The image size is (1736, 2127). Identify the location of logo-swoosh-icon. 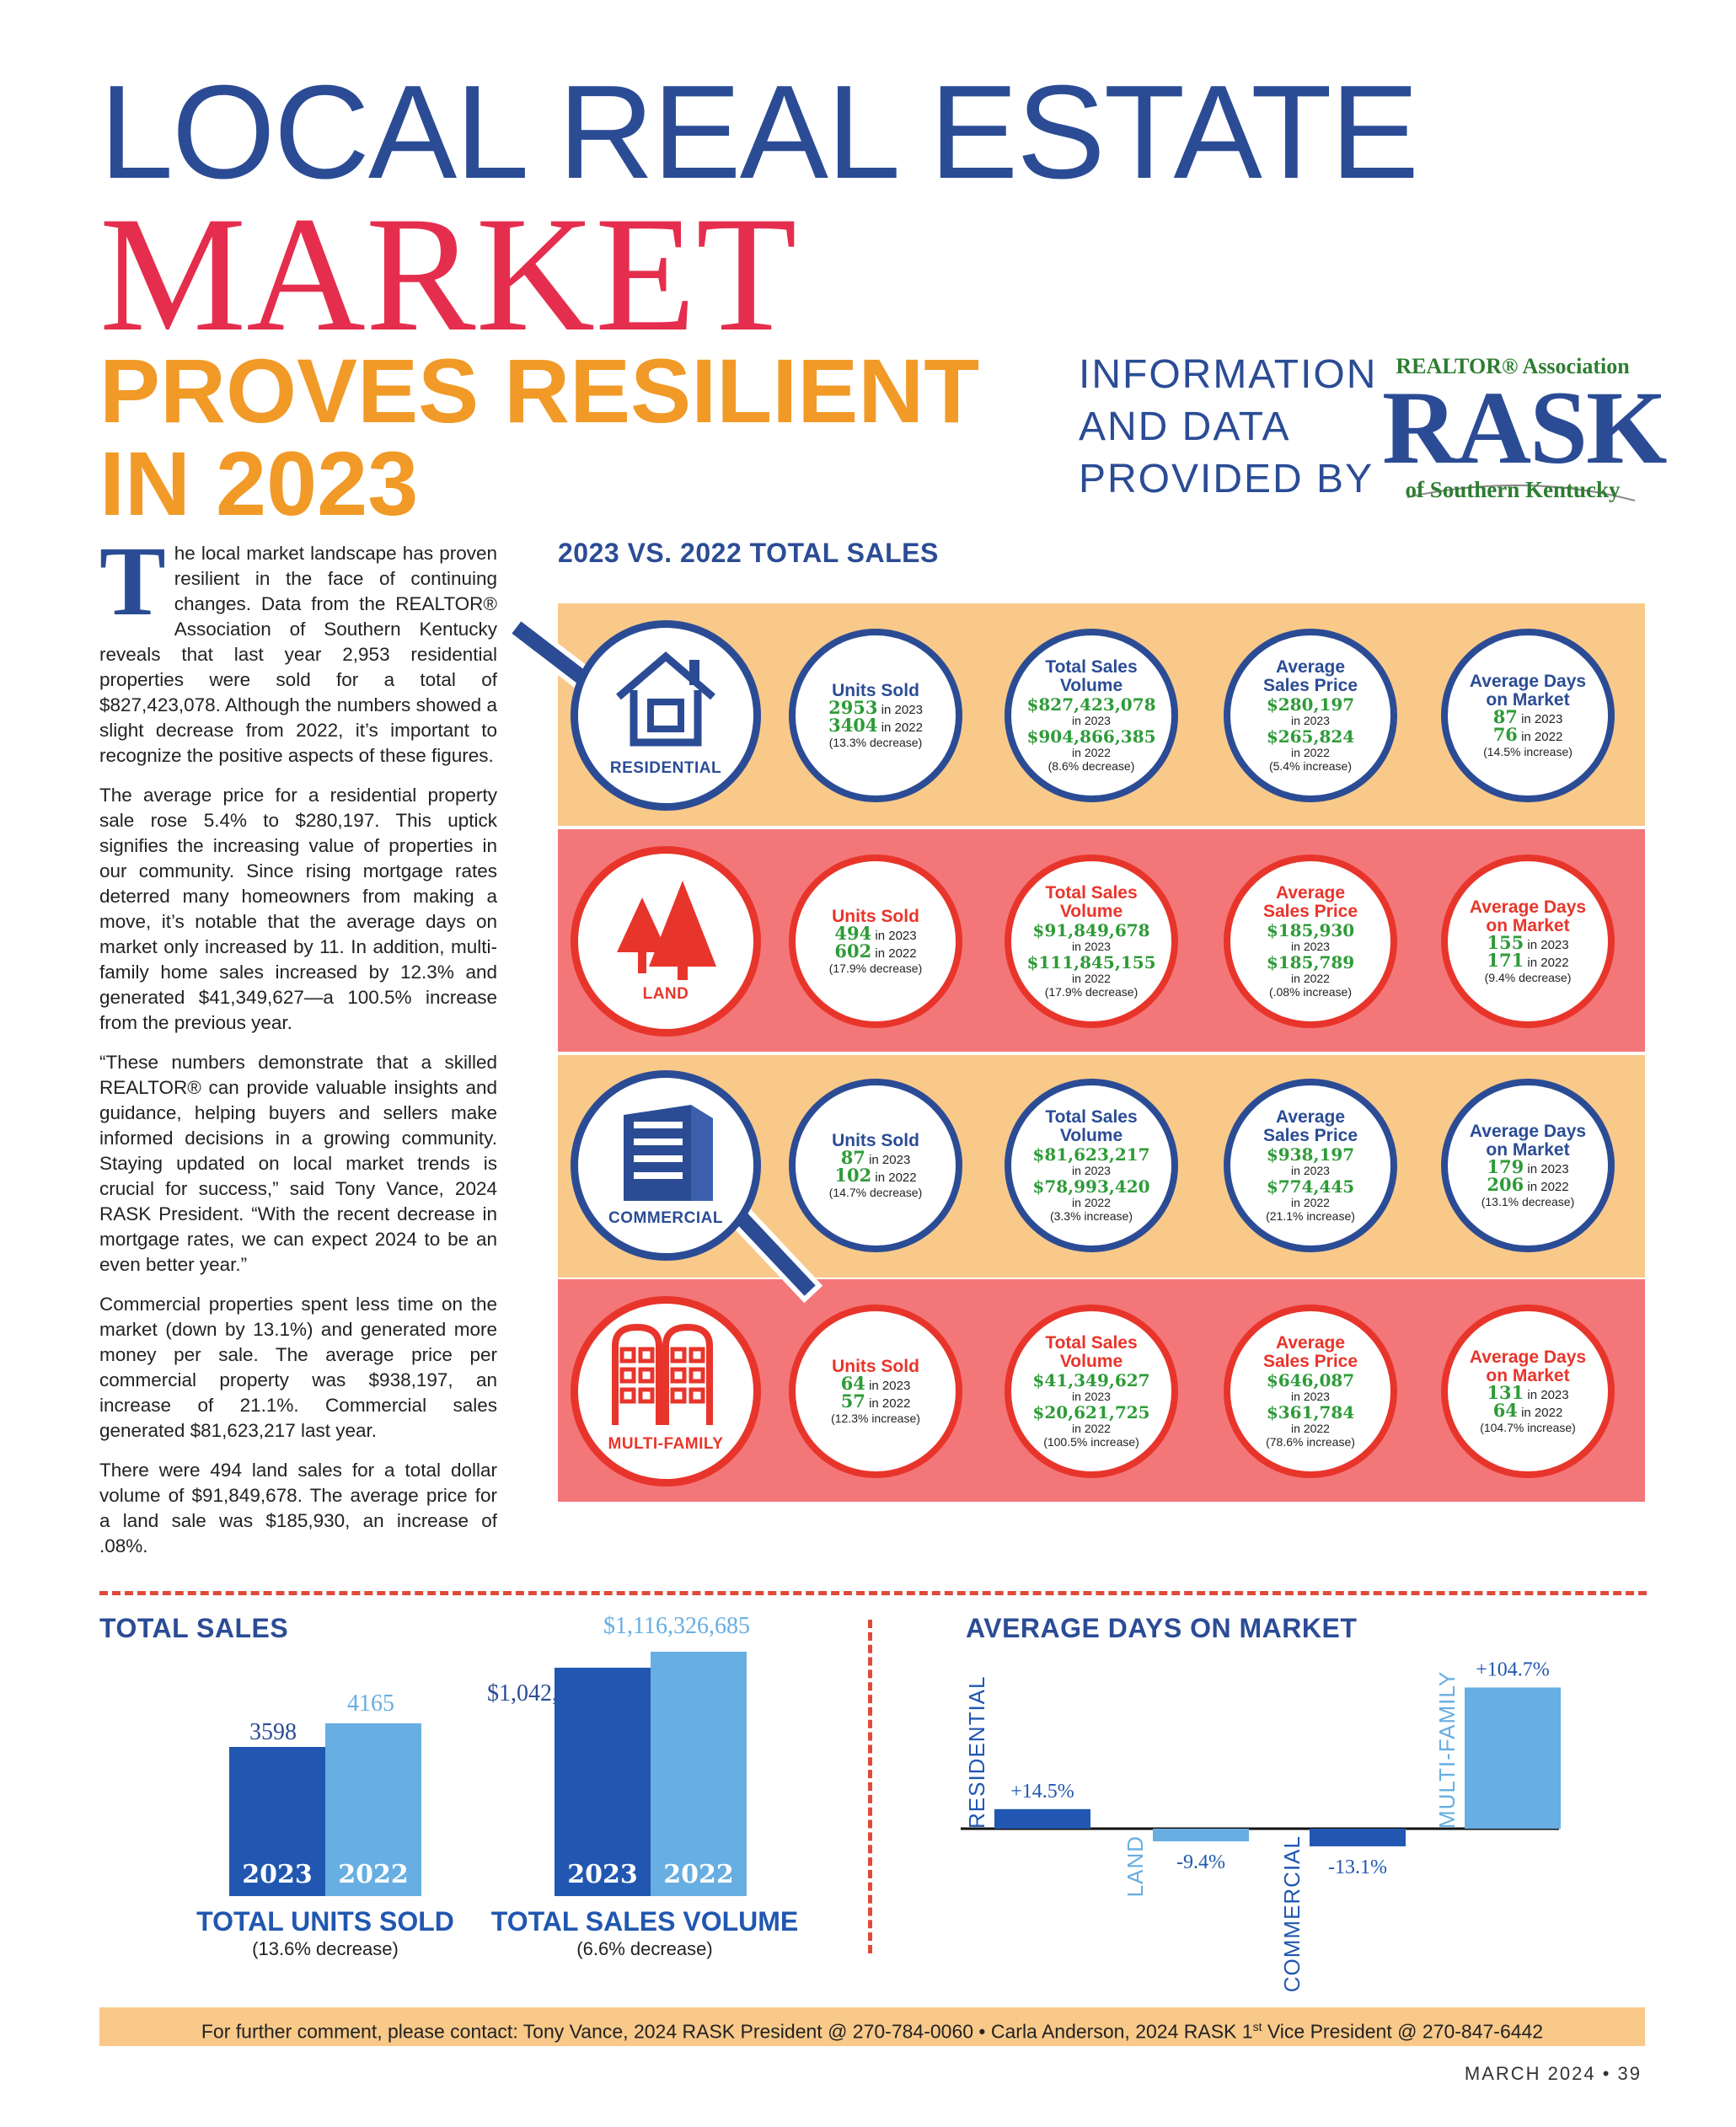
(1521, 492).